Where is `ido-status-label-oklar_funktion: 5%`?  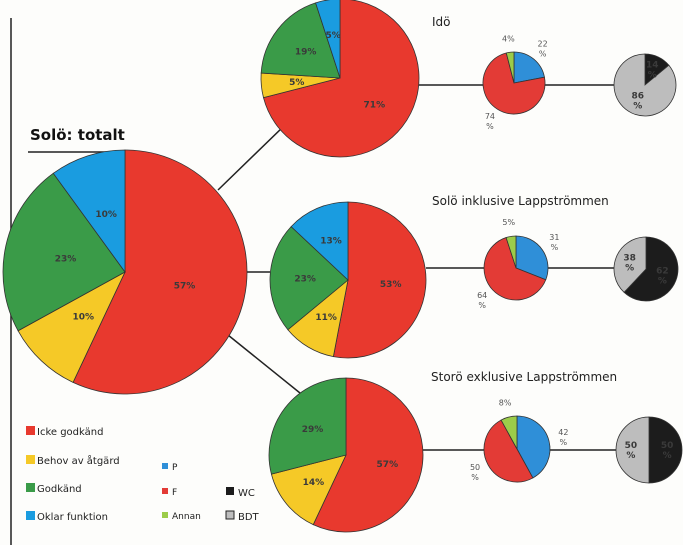 ido-status-label-oklar_funktion: 5% is located at coordinates (333, 36).